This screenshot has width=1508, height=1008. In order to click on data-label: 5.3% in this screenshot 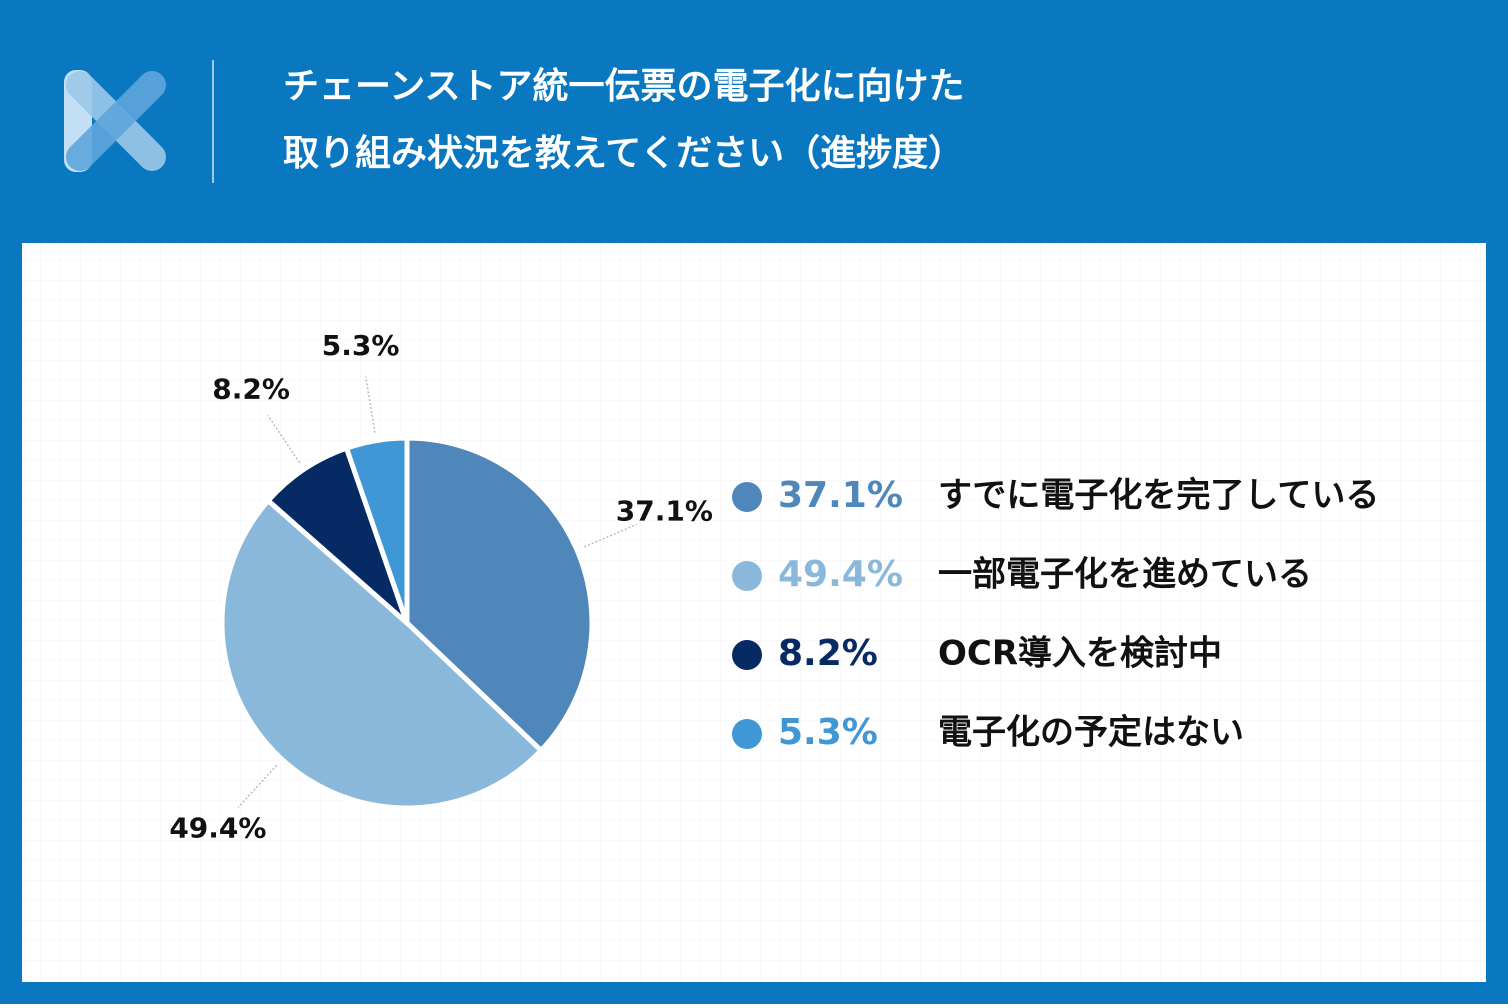, I will do `click(361, 345)`.